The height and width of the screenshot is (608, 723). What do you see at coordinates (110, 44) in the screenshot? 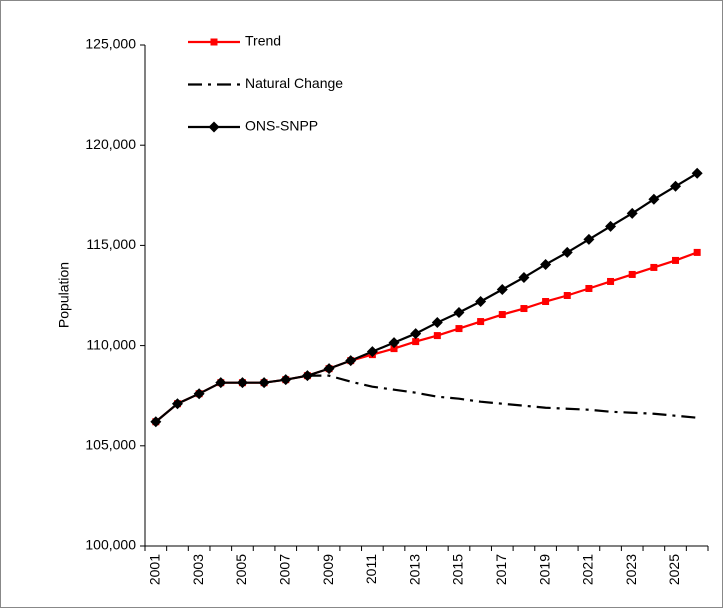
I see `y-tick-label: 125,000` at bounding box center [110, 44].